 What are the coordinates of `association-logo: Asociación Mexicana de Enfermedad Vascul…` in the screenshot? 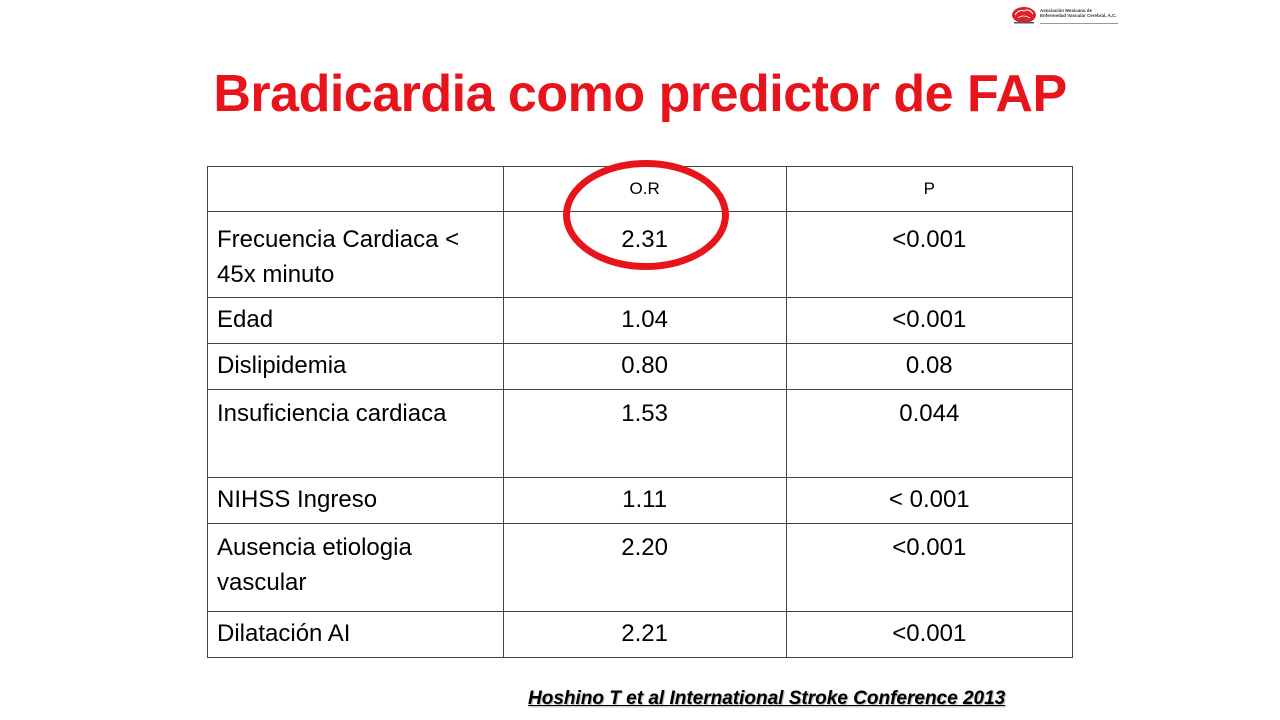 It's located at (1065, 16).